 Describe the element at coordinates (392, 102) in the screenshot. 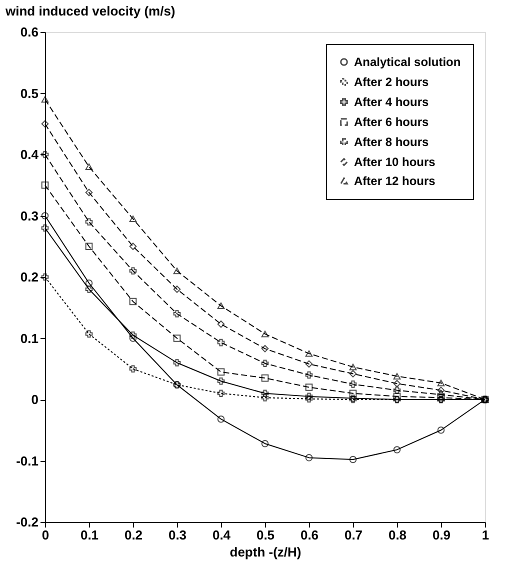

I see `legend-label: After 4 hours` at that location.